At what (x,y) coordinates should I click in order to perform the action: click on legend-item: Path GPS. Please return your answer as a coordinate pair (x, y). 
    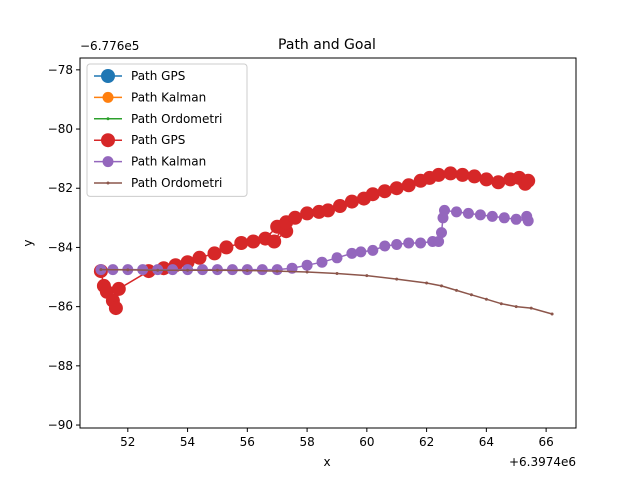
    Looking at the image, I should click on (139, 140).